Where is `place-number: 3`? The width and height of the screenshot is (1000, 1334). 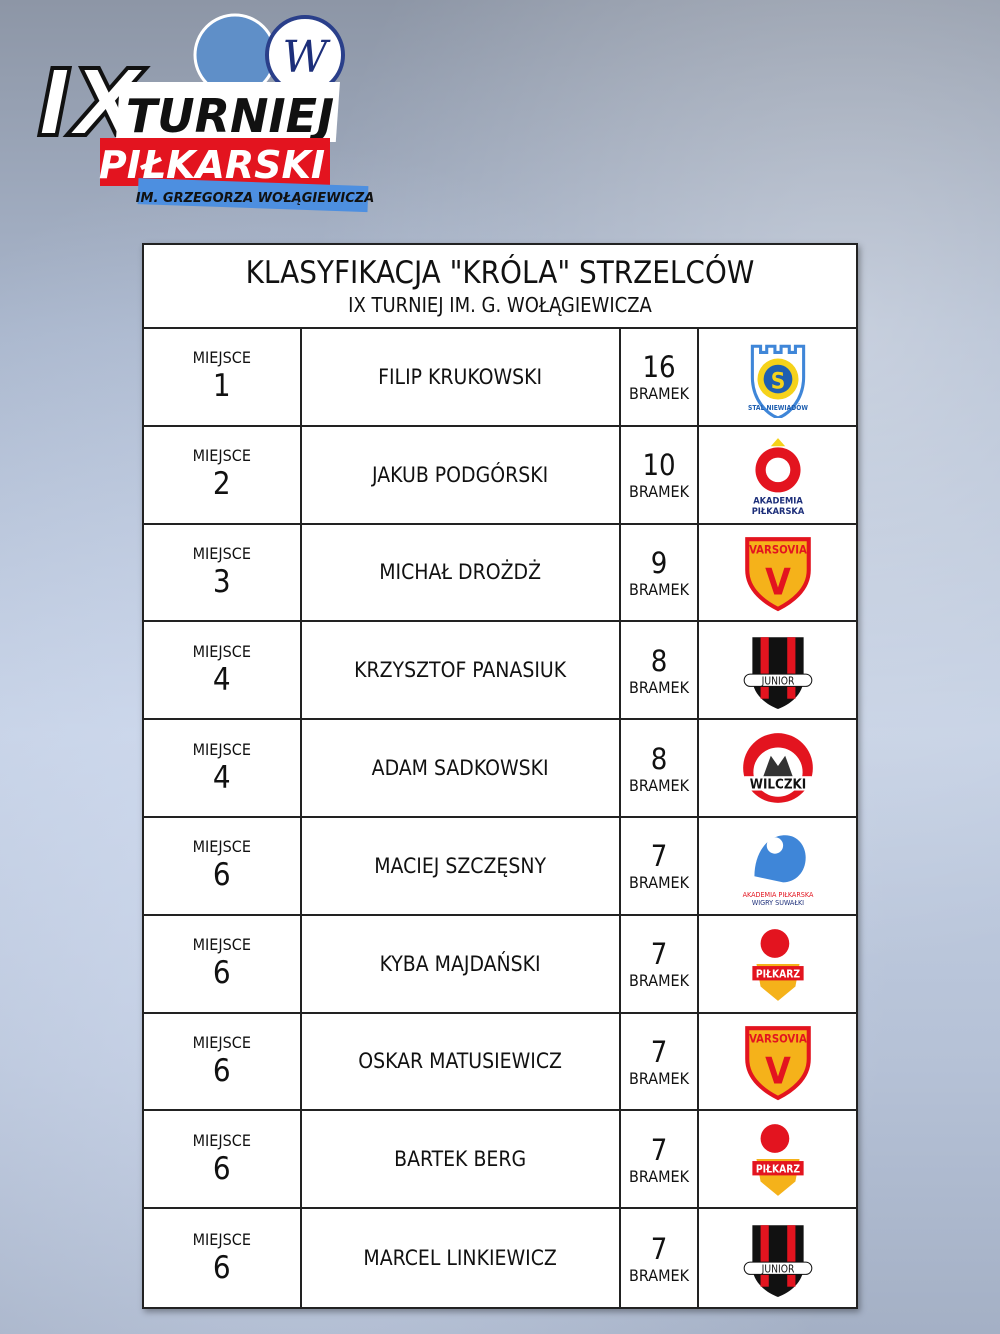
place-number: 3 is located at coordinates (221, 581).